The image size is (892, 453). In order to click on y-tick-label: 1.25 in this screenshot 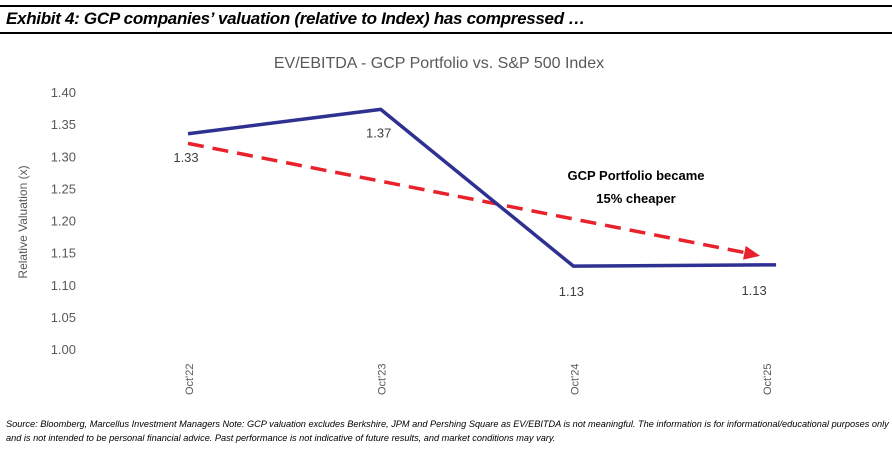, I will do `click(63, 188)`.